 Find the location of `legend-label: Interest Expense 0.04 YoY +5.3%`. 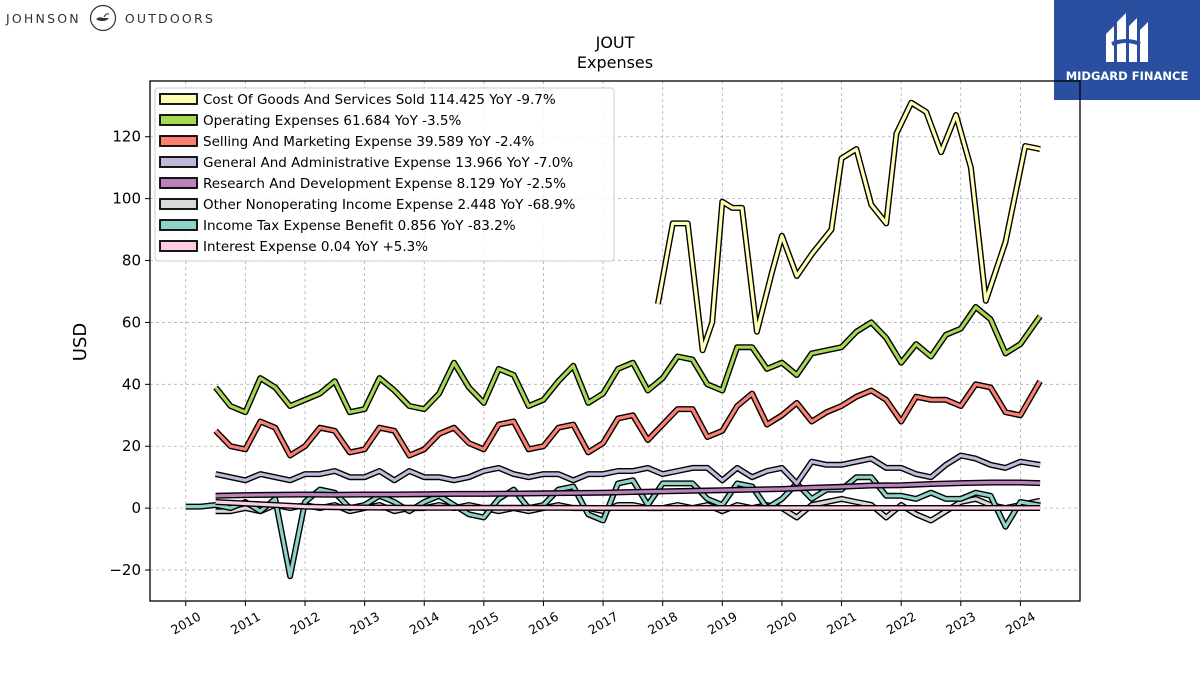

legend-label: Interest Expense 0.04 YoY +5.3% is located at coordinates (315, 247).